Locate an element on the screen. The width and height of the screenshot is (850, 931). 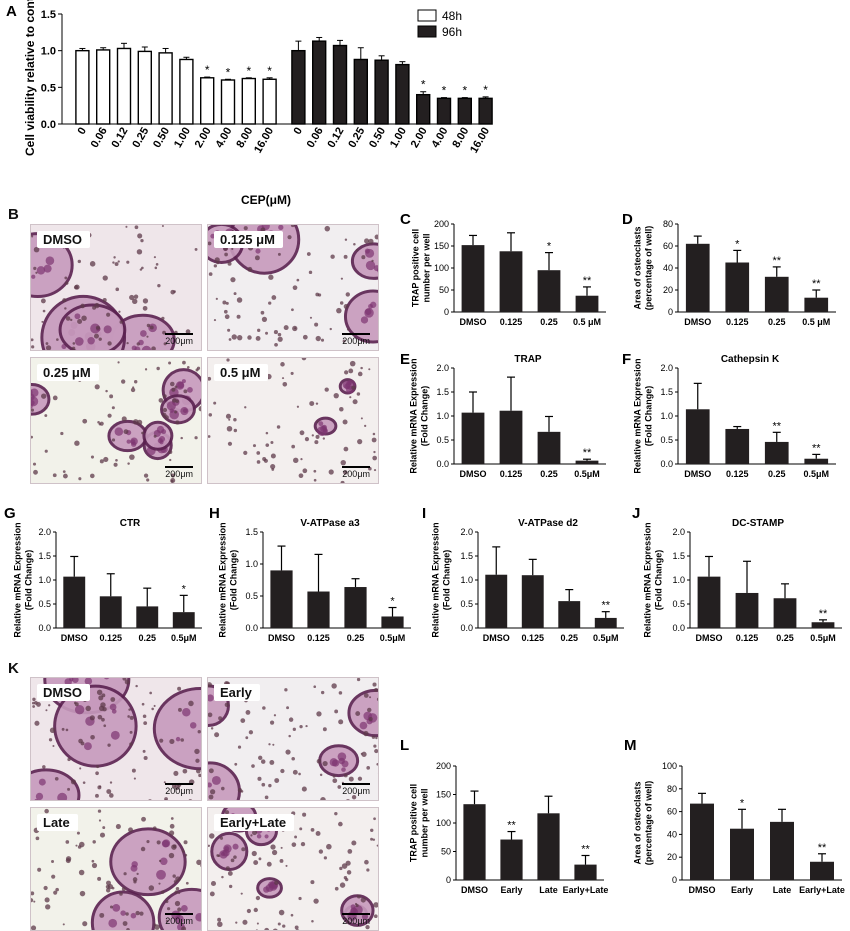
y-axis-title: Area of osteoclasts is located at coordinates (638, 267).